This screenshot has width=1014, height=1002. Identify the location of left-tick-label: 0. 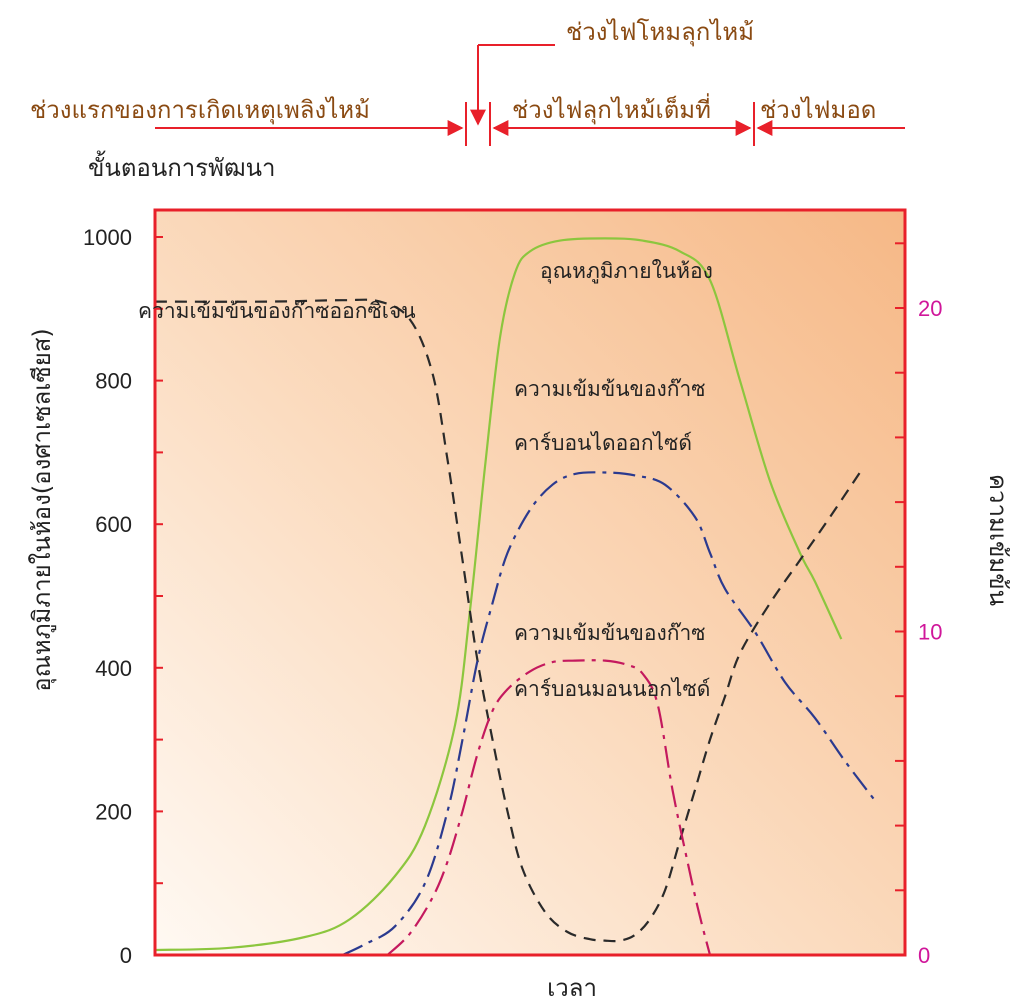
(126, 955).